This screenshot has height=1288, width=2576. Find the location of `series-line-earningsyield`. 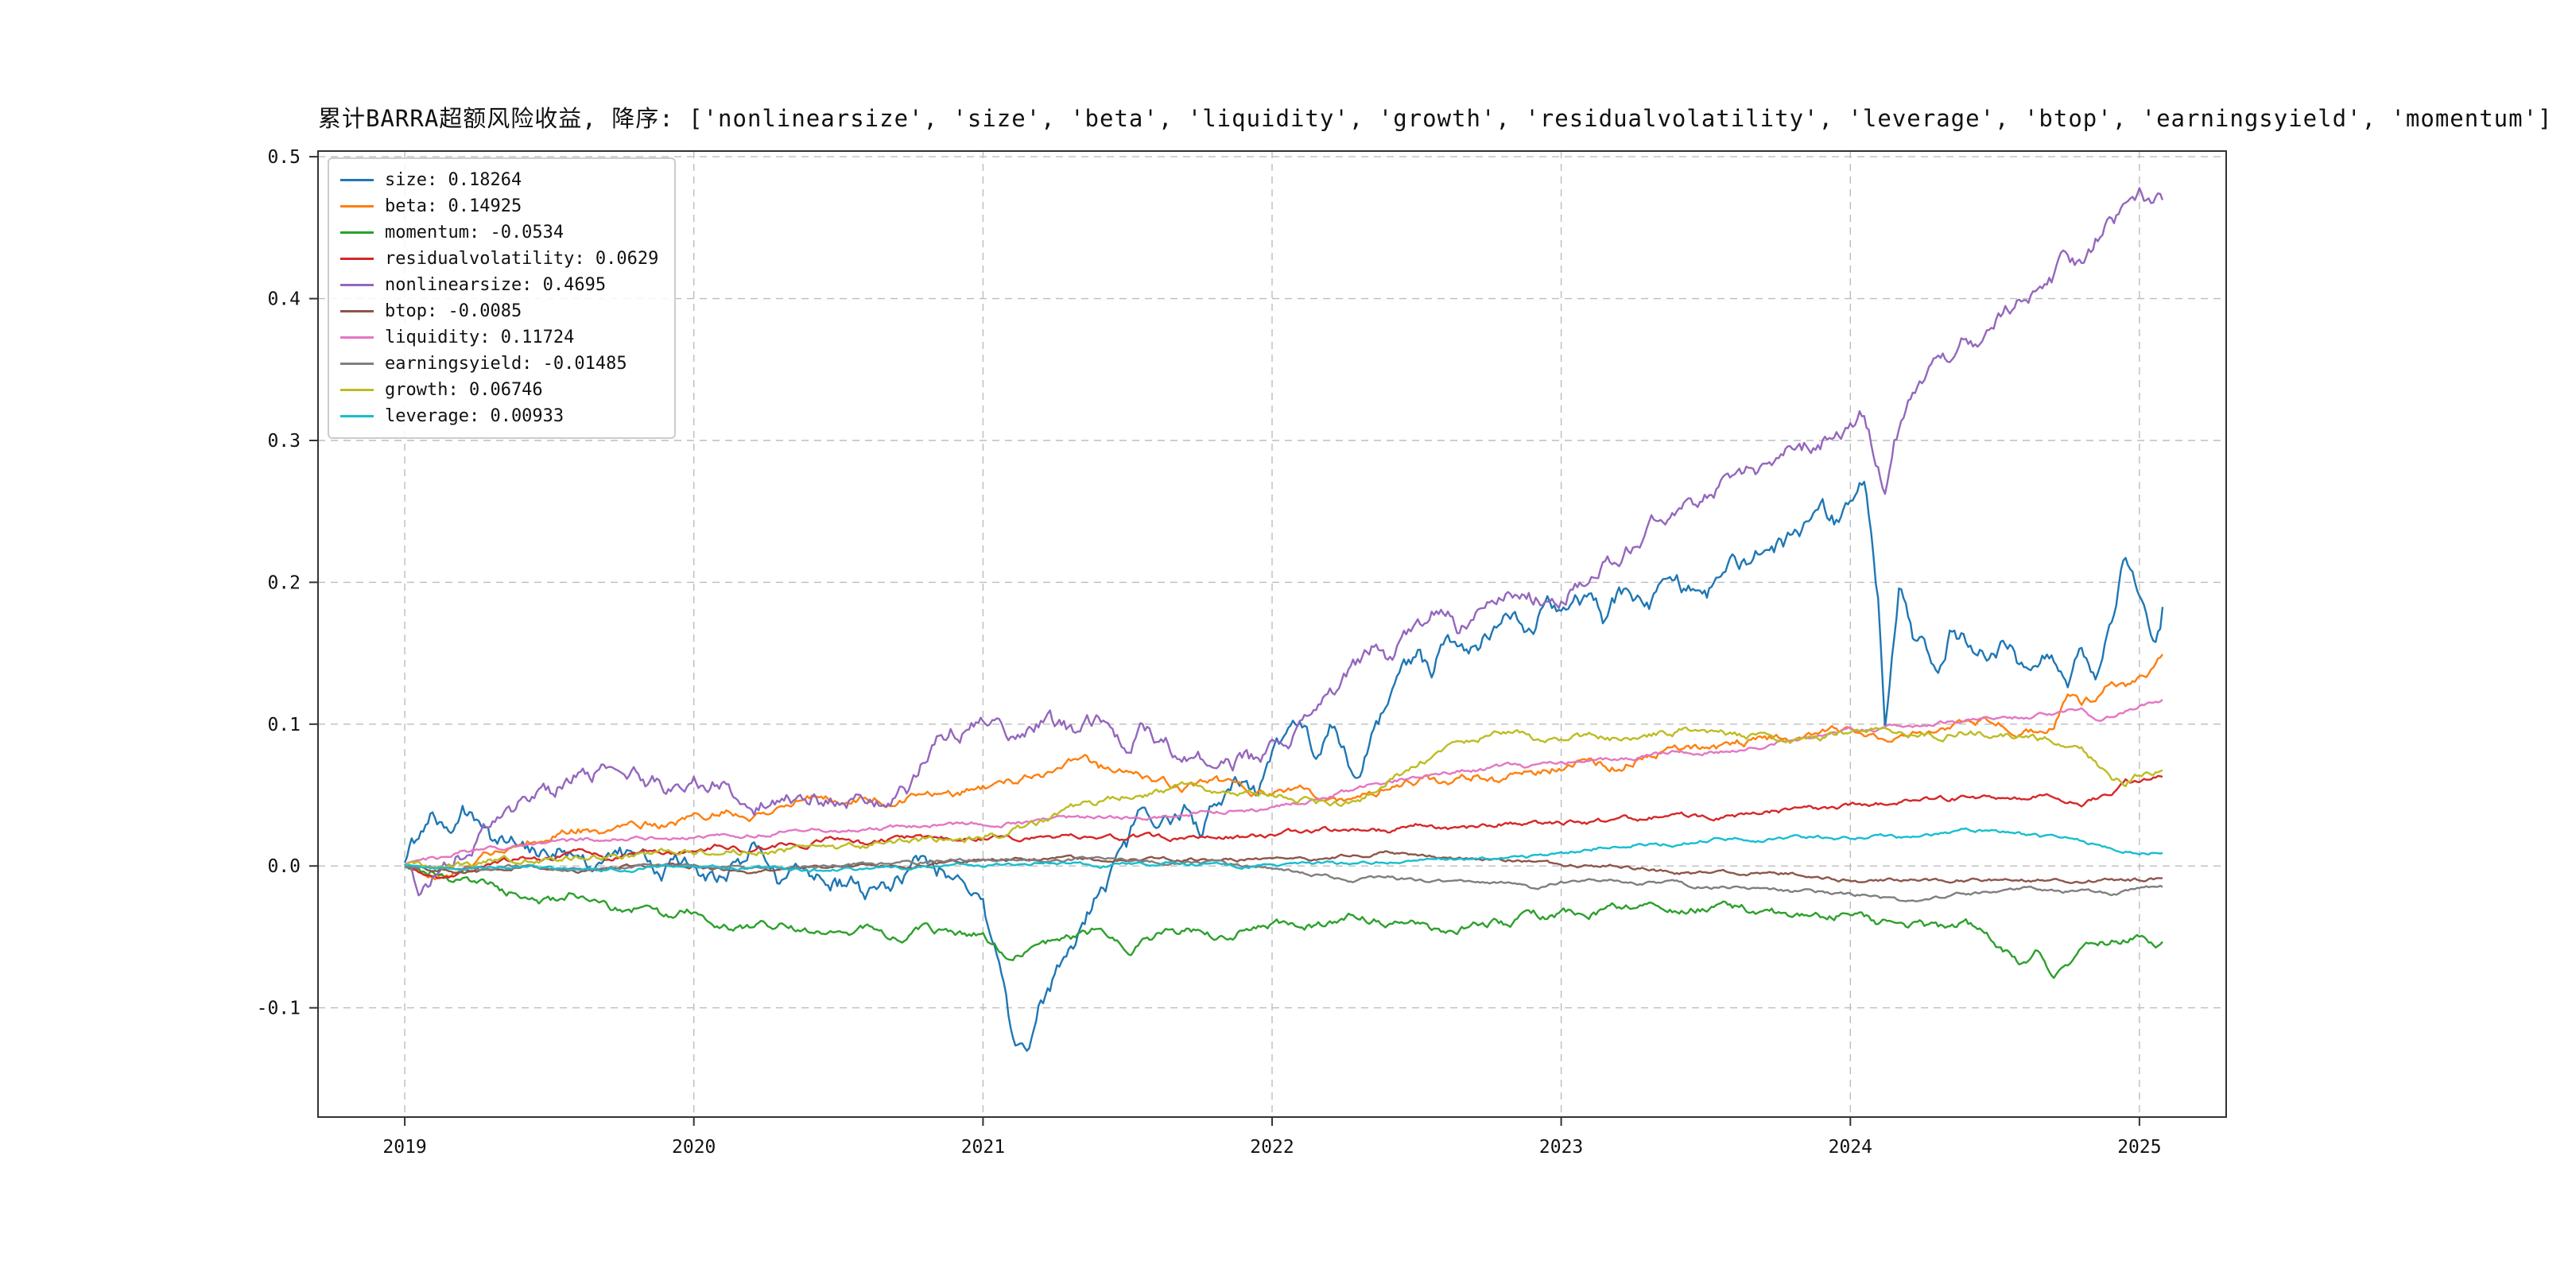

series-line-earningsyield is located at coordinates (1284, 879).